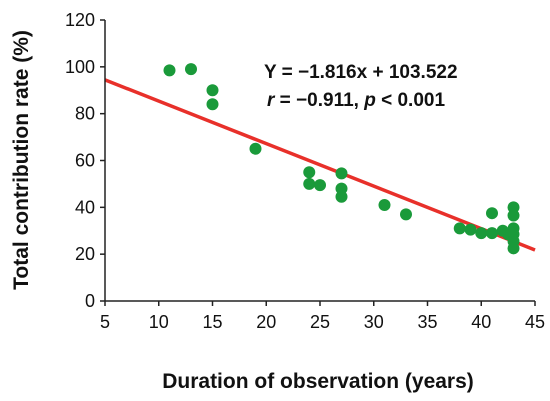  I want to click on r-value-text: = −0.911,, so click(319, 100).